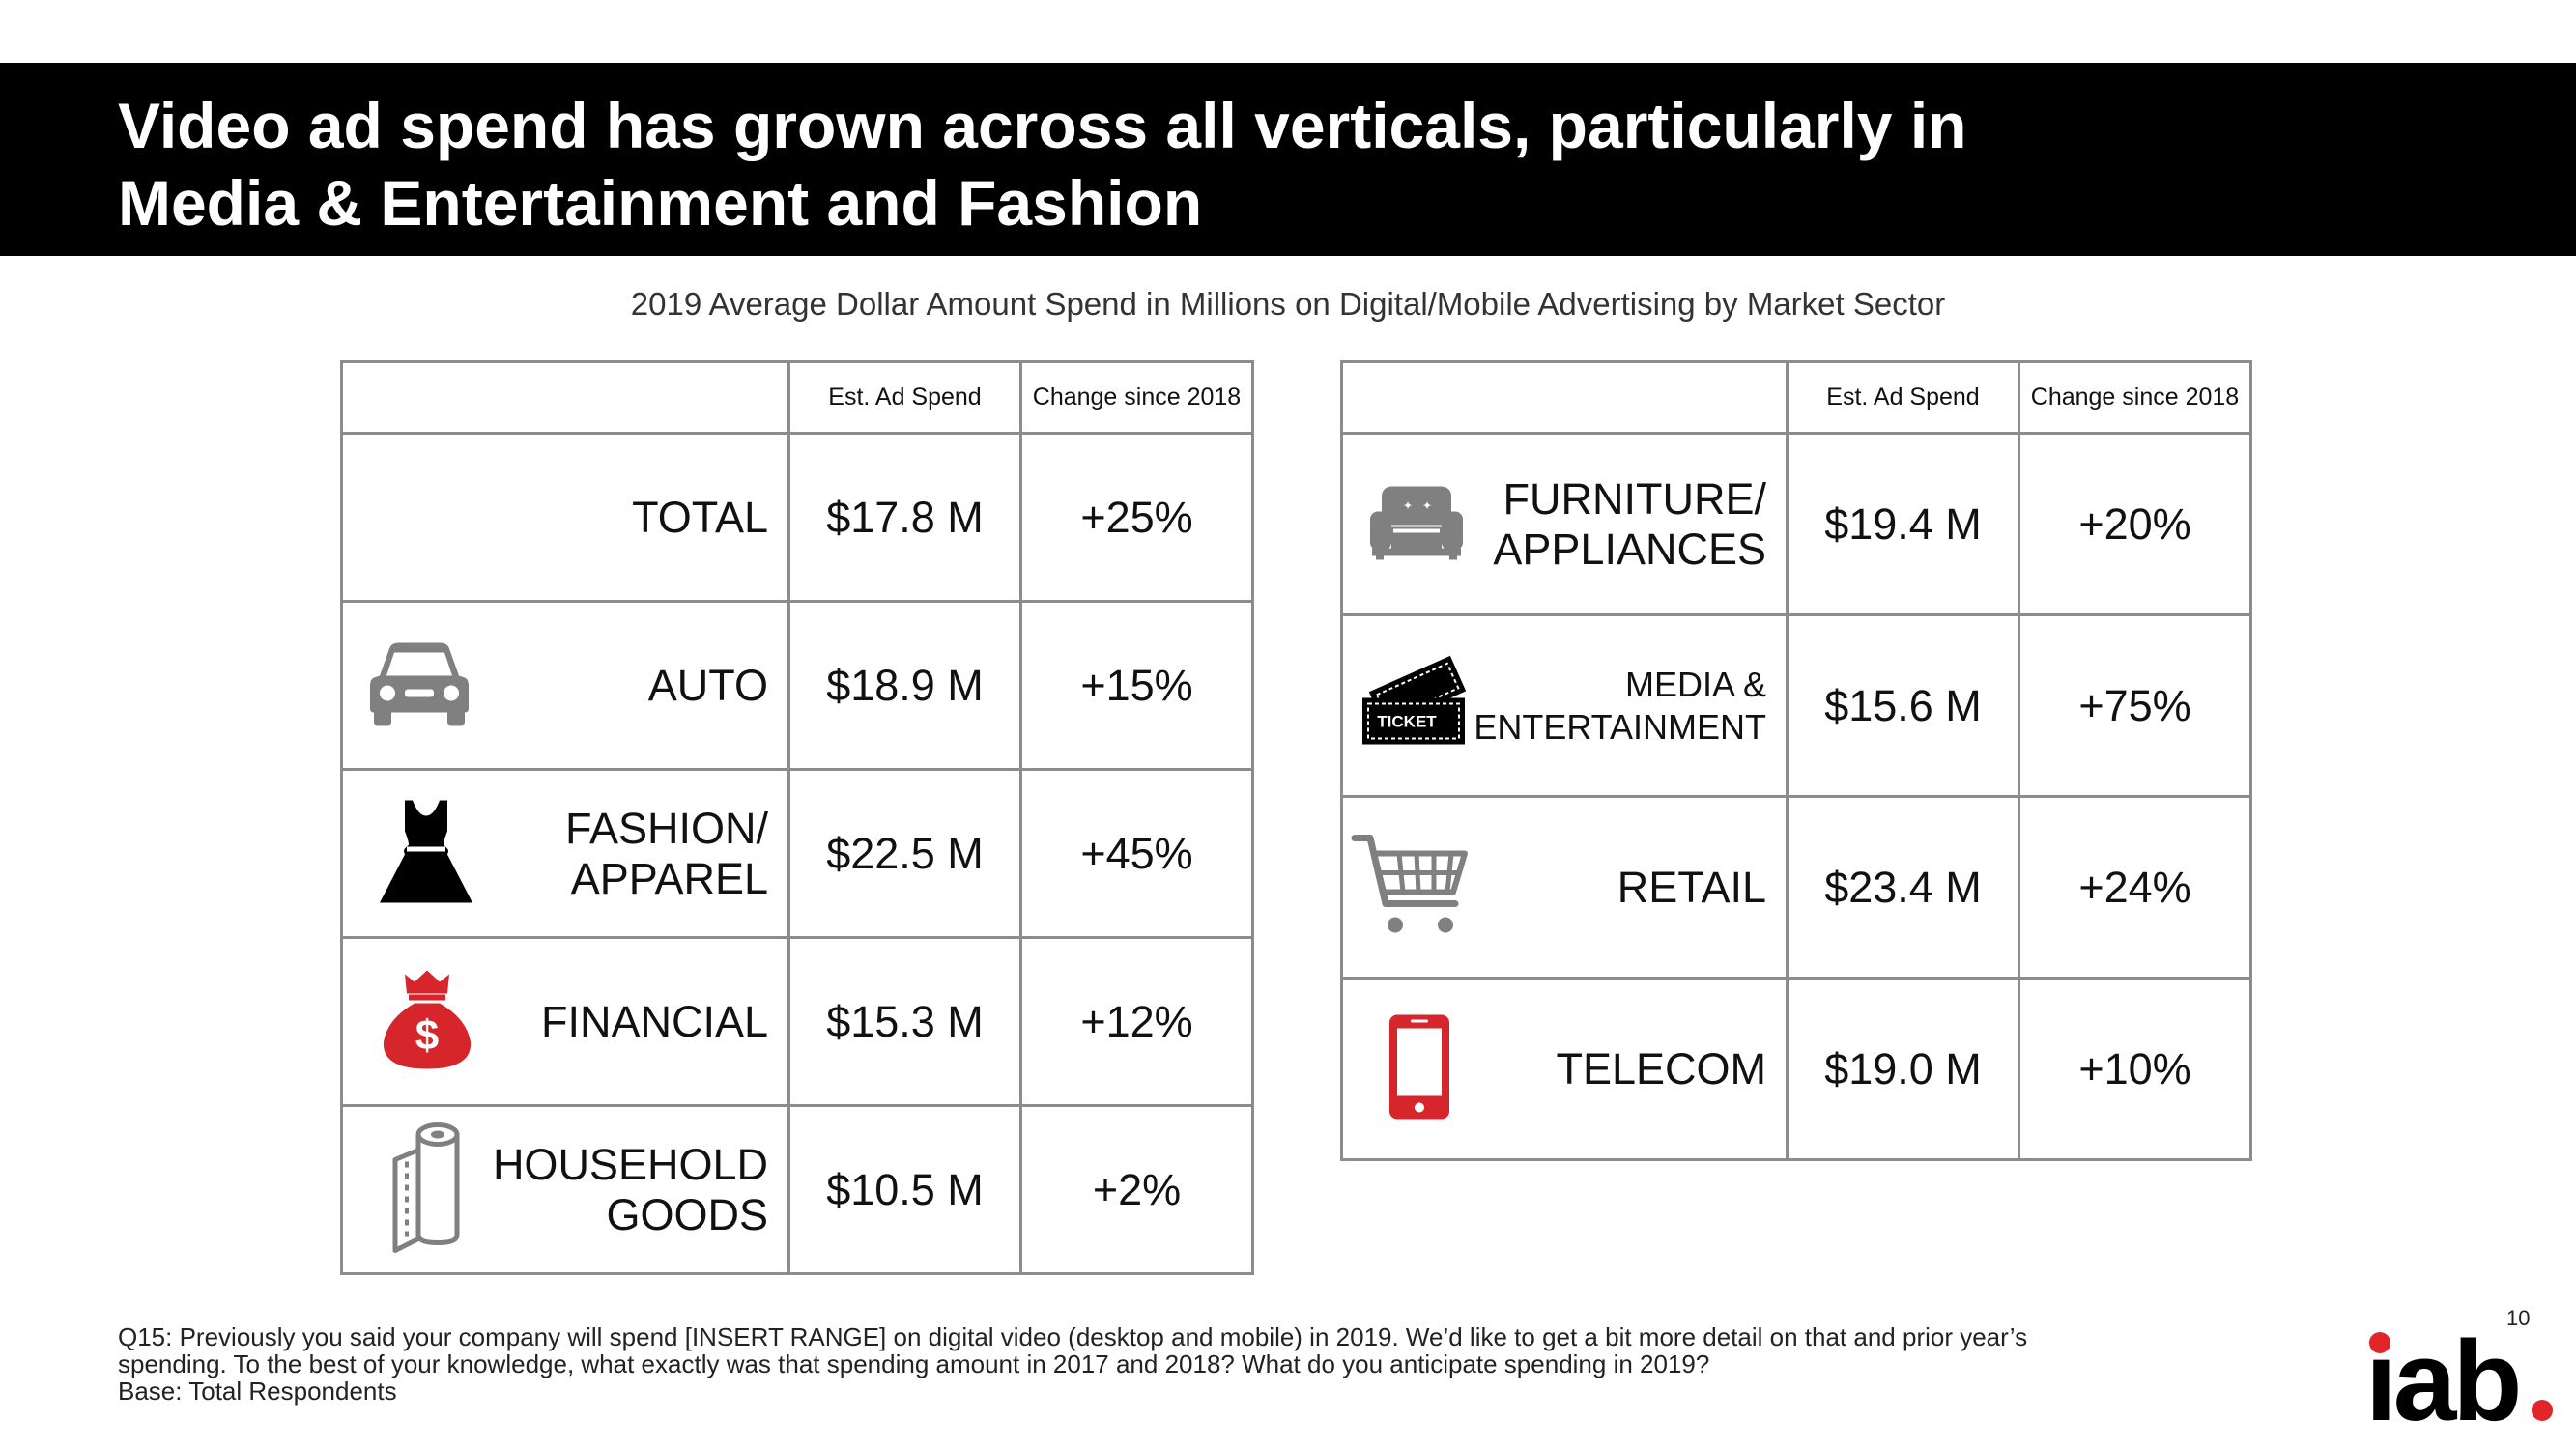 The image size is (2576, 1449). I want to click on table-row: RETAIL $23.4 M +24%, so click(1796, 887).